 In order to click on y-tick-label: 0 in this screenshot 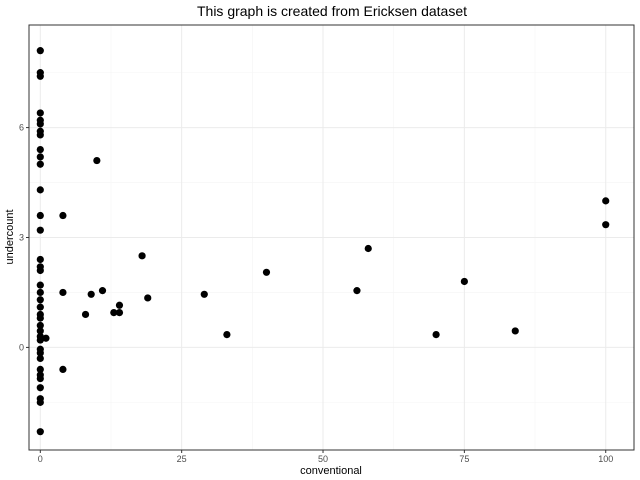, I will do `click(21, 347)`.